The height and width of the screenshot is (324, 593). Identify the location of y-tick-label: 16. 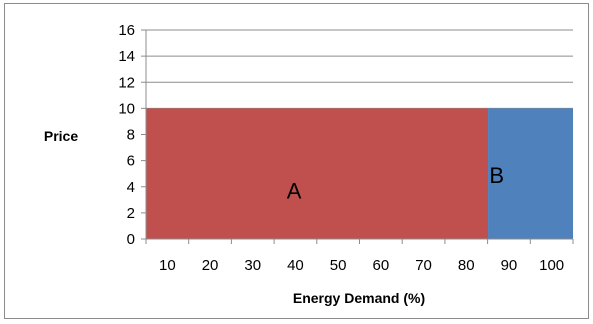
(126, 30).